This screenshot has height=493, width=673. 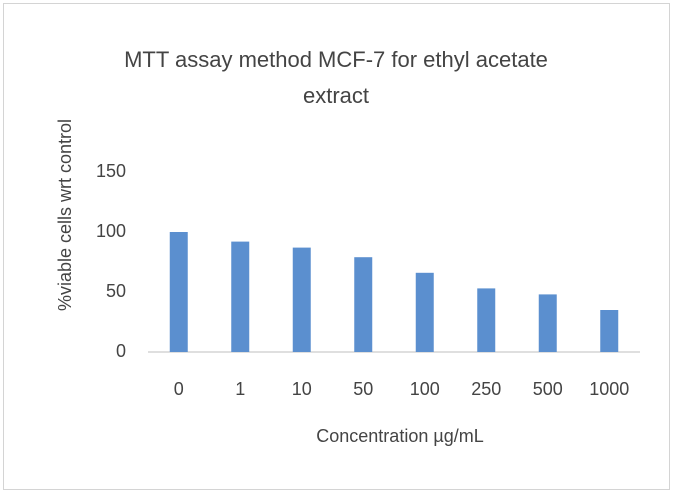 I want to click on y-tick-label: 100, so click(x=111, y=231).